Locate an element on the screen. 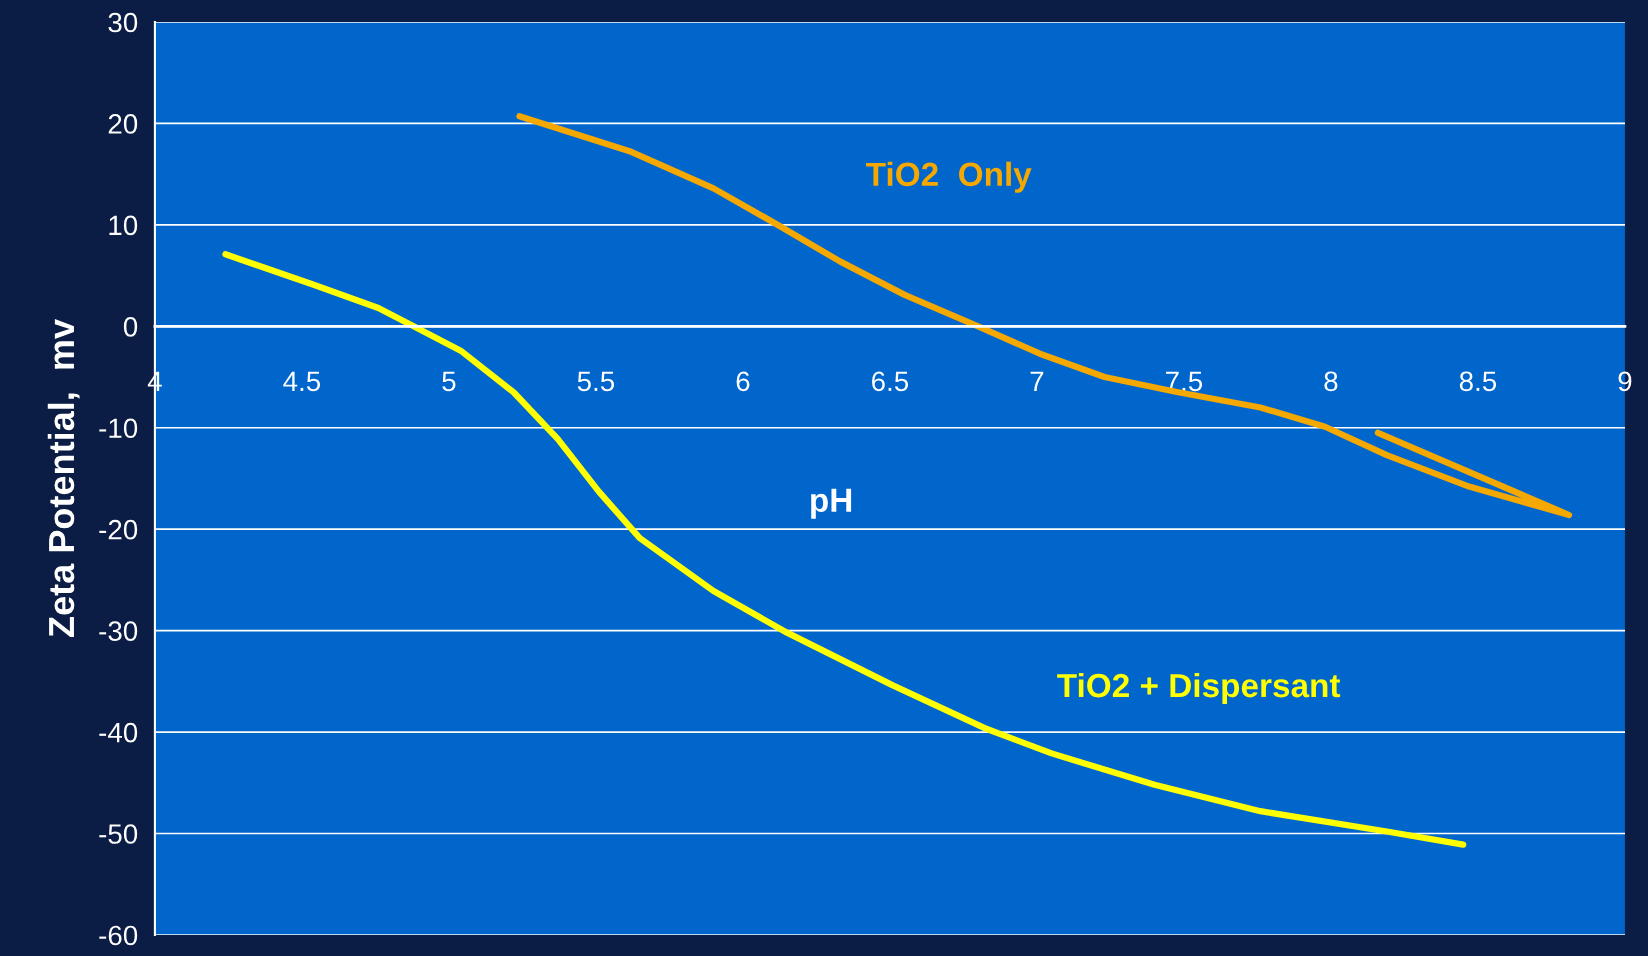 The image size is (1648, 956). y-tick-label: 10 is located at coordinates (123, 225).